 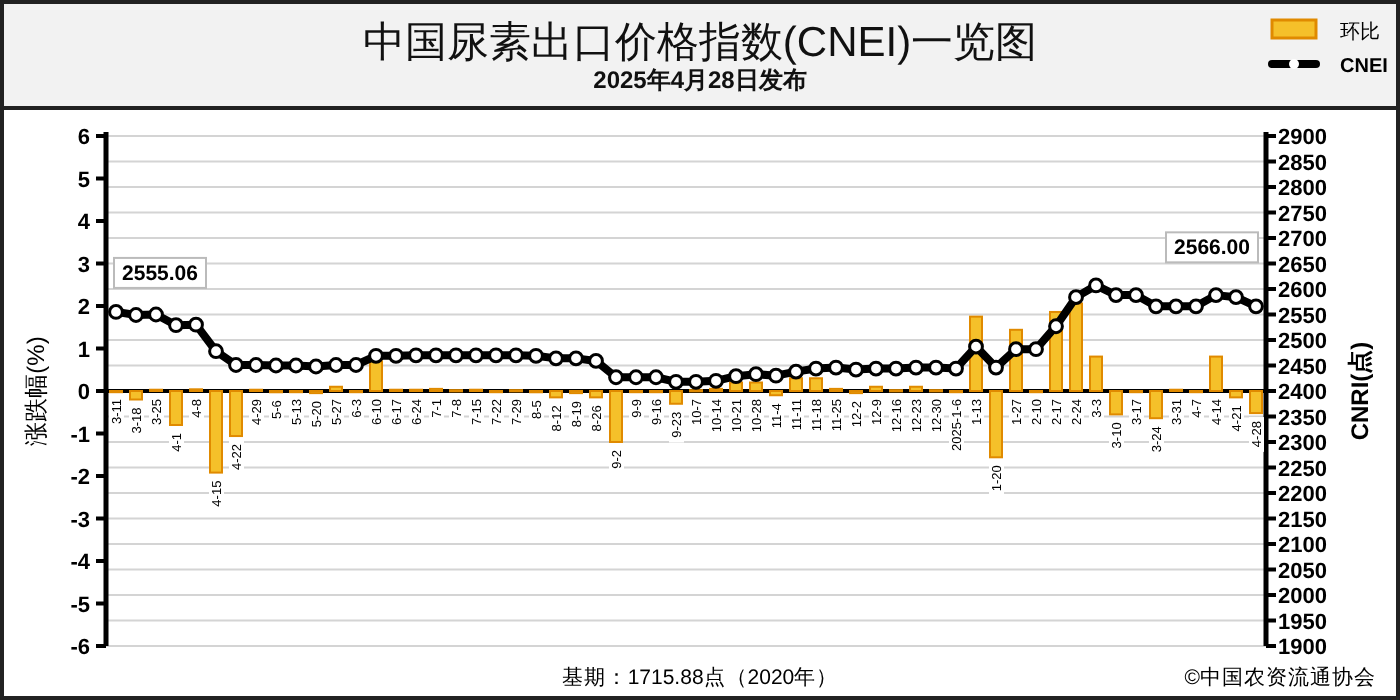 What do you see at coordinates (1302, 495) in the screenshot?
I see `y2-tick-label: 2200` at bounding box center [1302, 495].